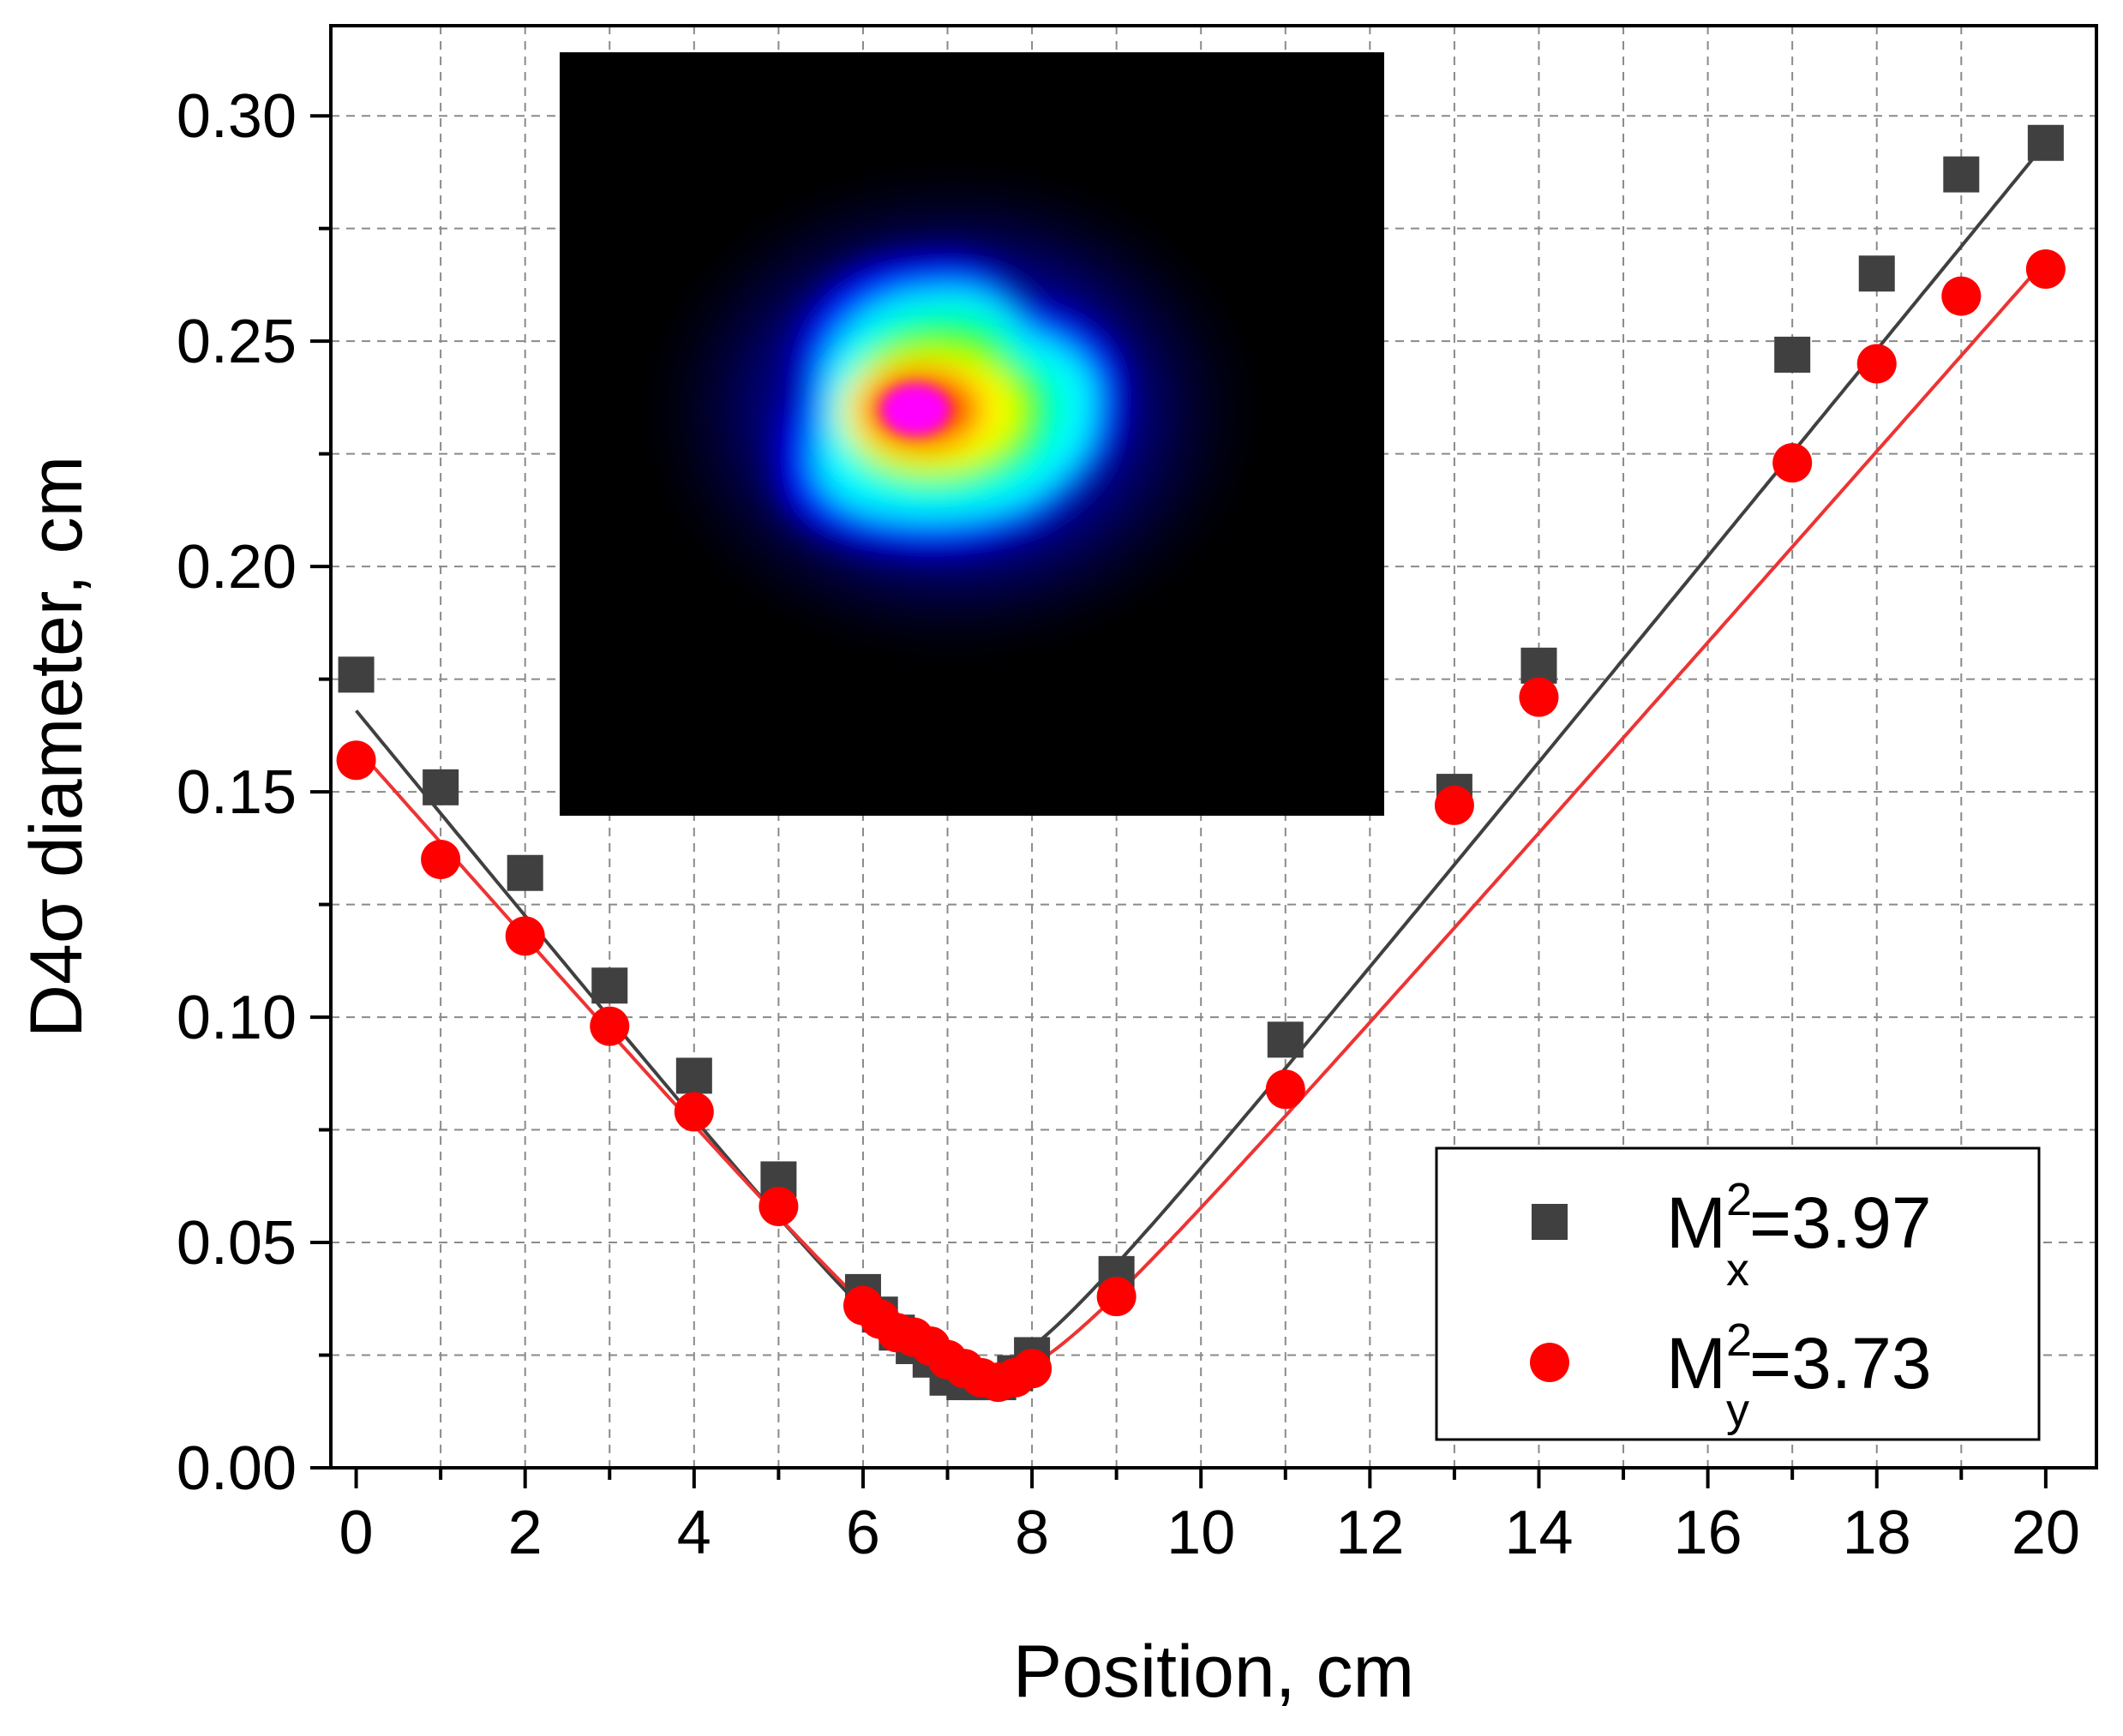  I want to click on legend-marker-mx, so click(1550, 1222).